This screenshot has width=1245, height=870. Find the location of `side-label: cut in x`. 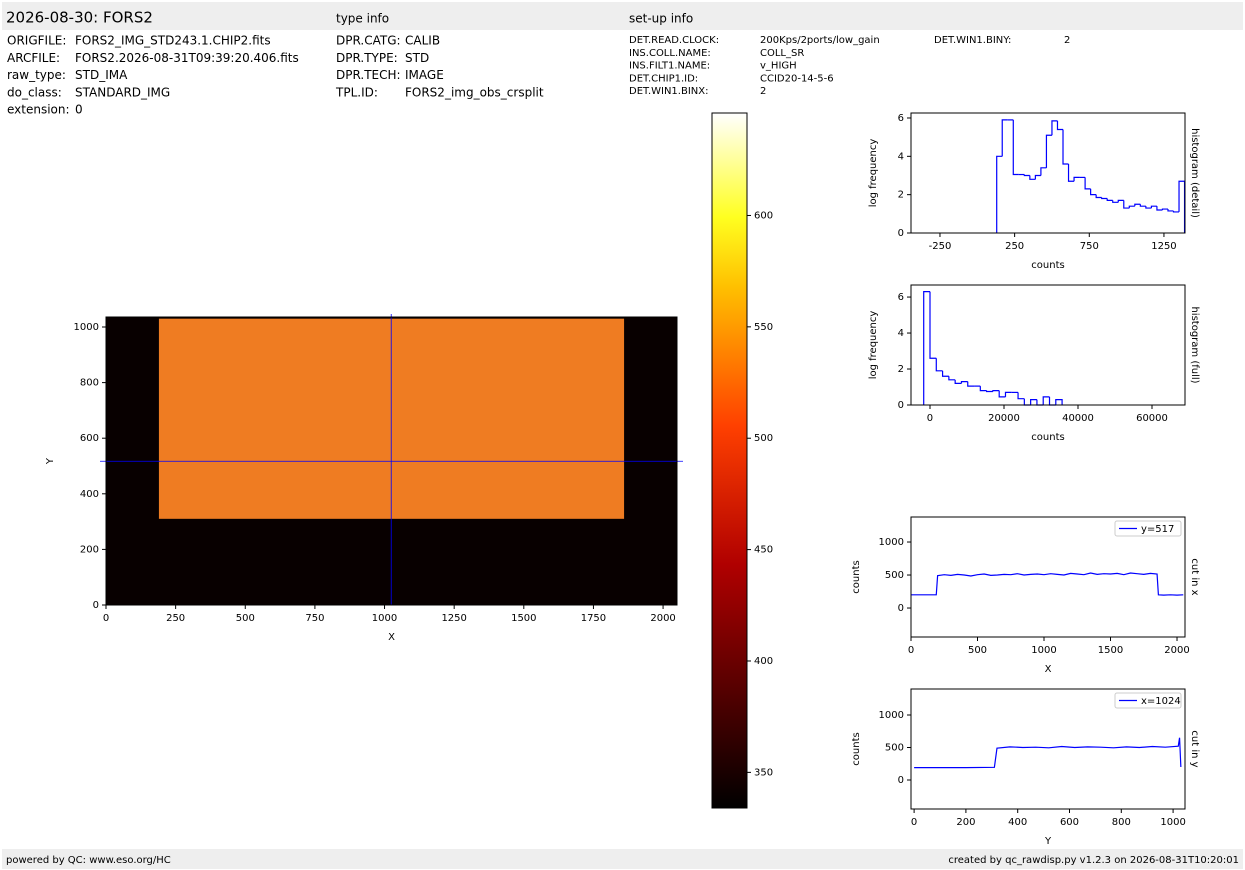

side-label: cut in x is located at coordinates (1194, 576).